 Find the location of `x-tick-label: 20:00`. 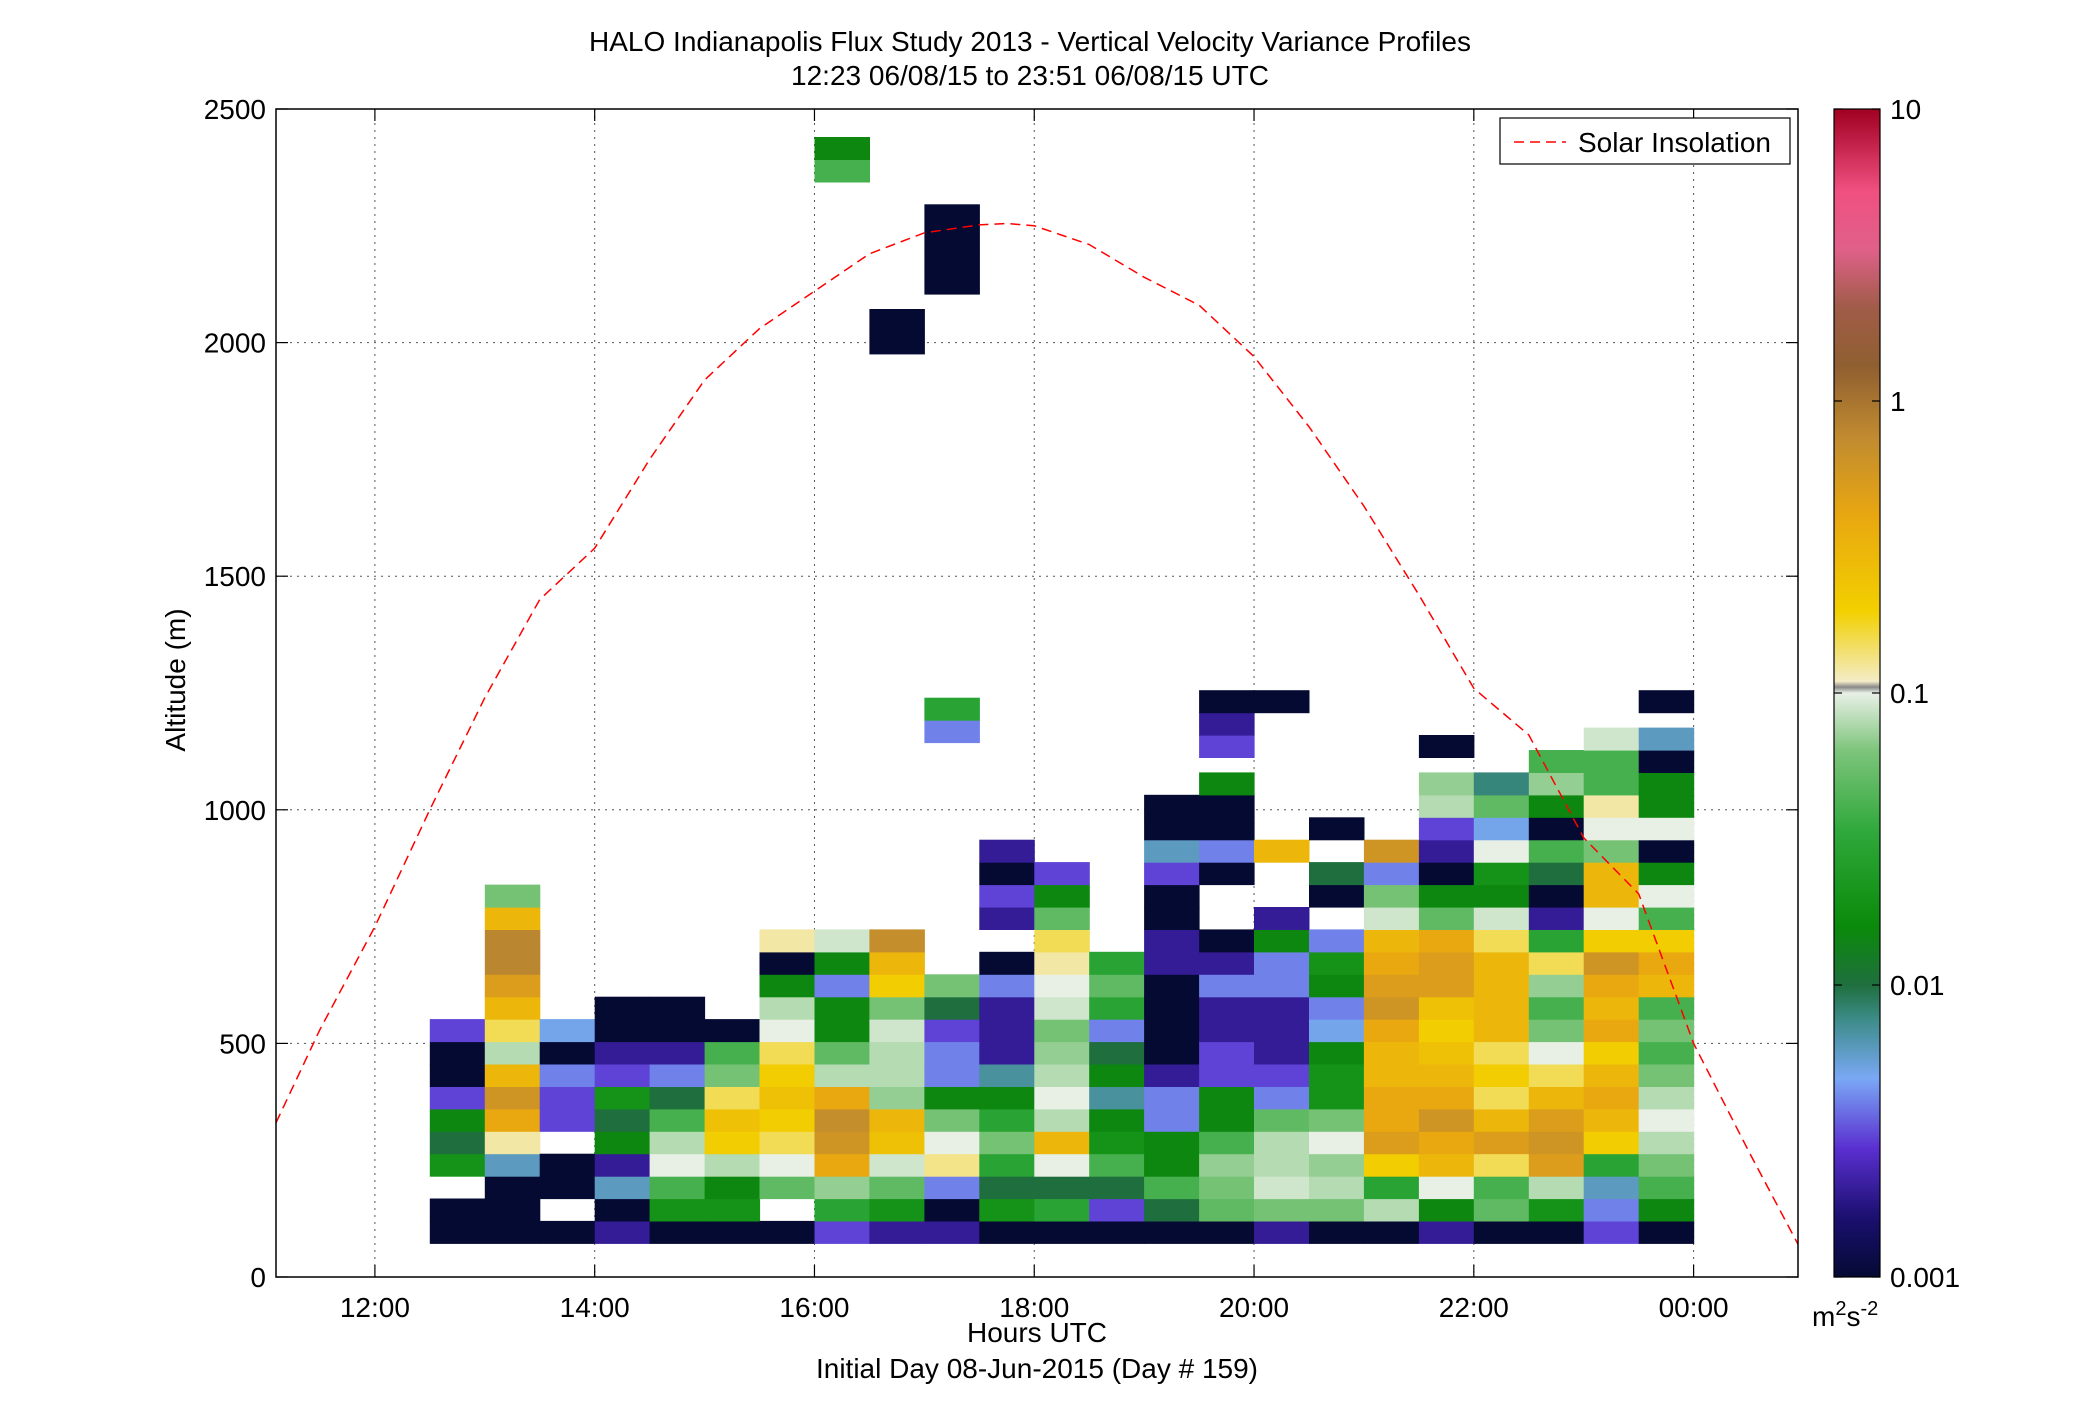

x-tick-label: 20:00 is located at coordinates (1254, 1307).